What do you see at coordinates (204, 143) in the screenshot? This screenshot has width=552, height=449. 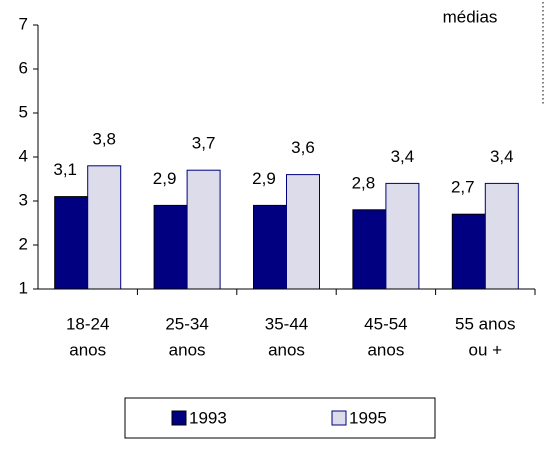 I see `data-label: 3,7` at bounding box center [204, 143].